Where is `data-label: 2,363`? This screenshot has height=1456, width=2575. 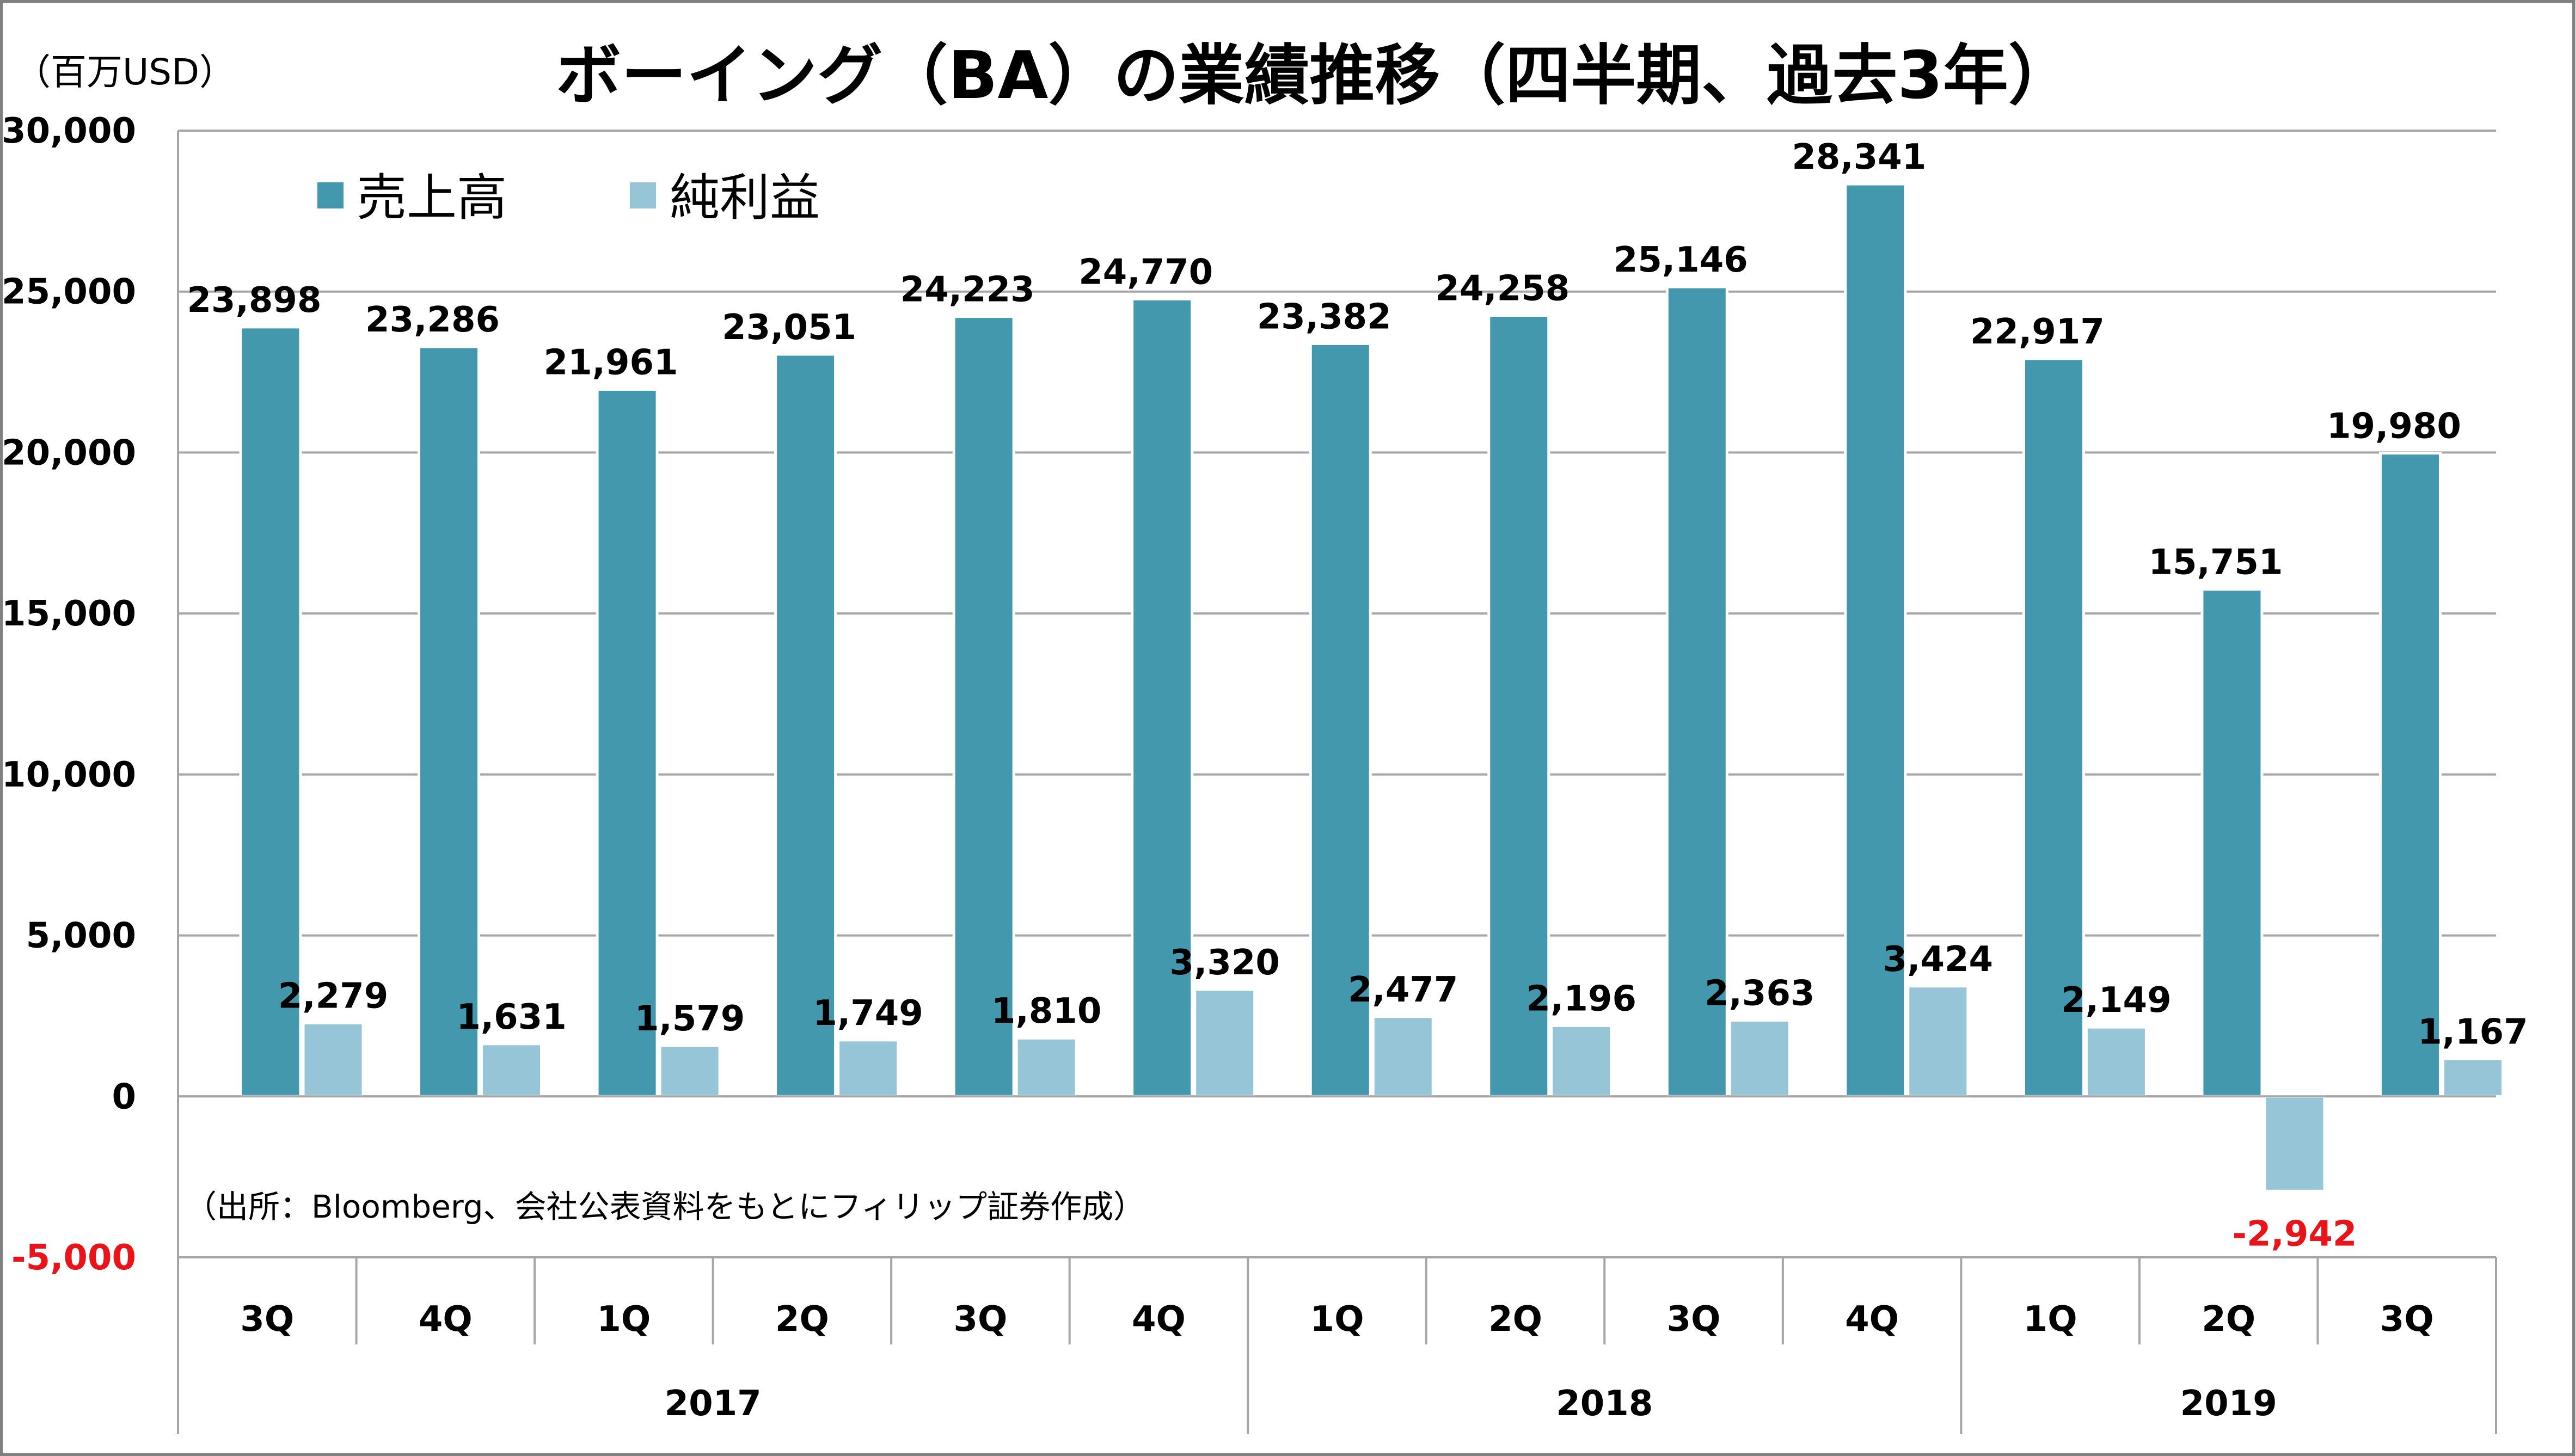 data-label: 2,363 is located at coordinates (1759, 994).